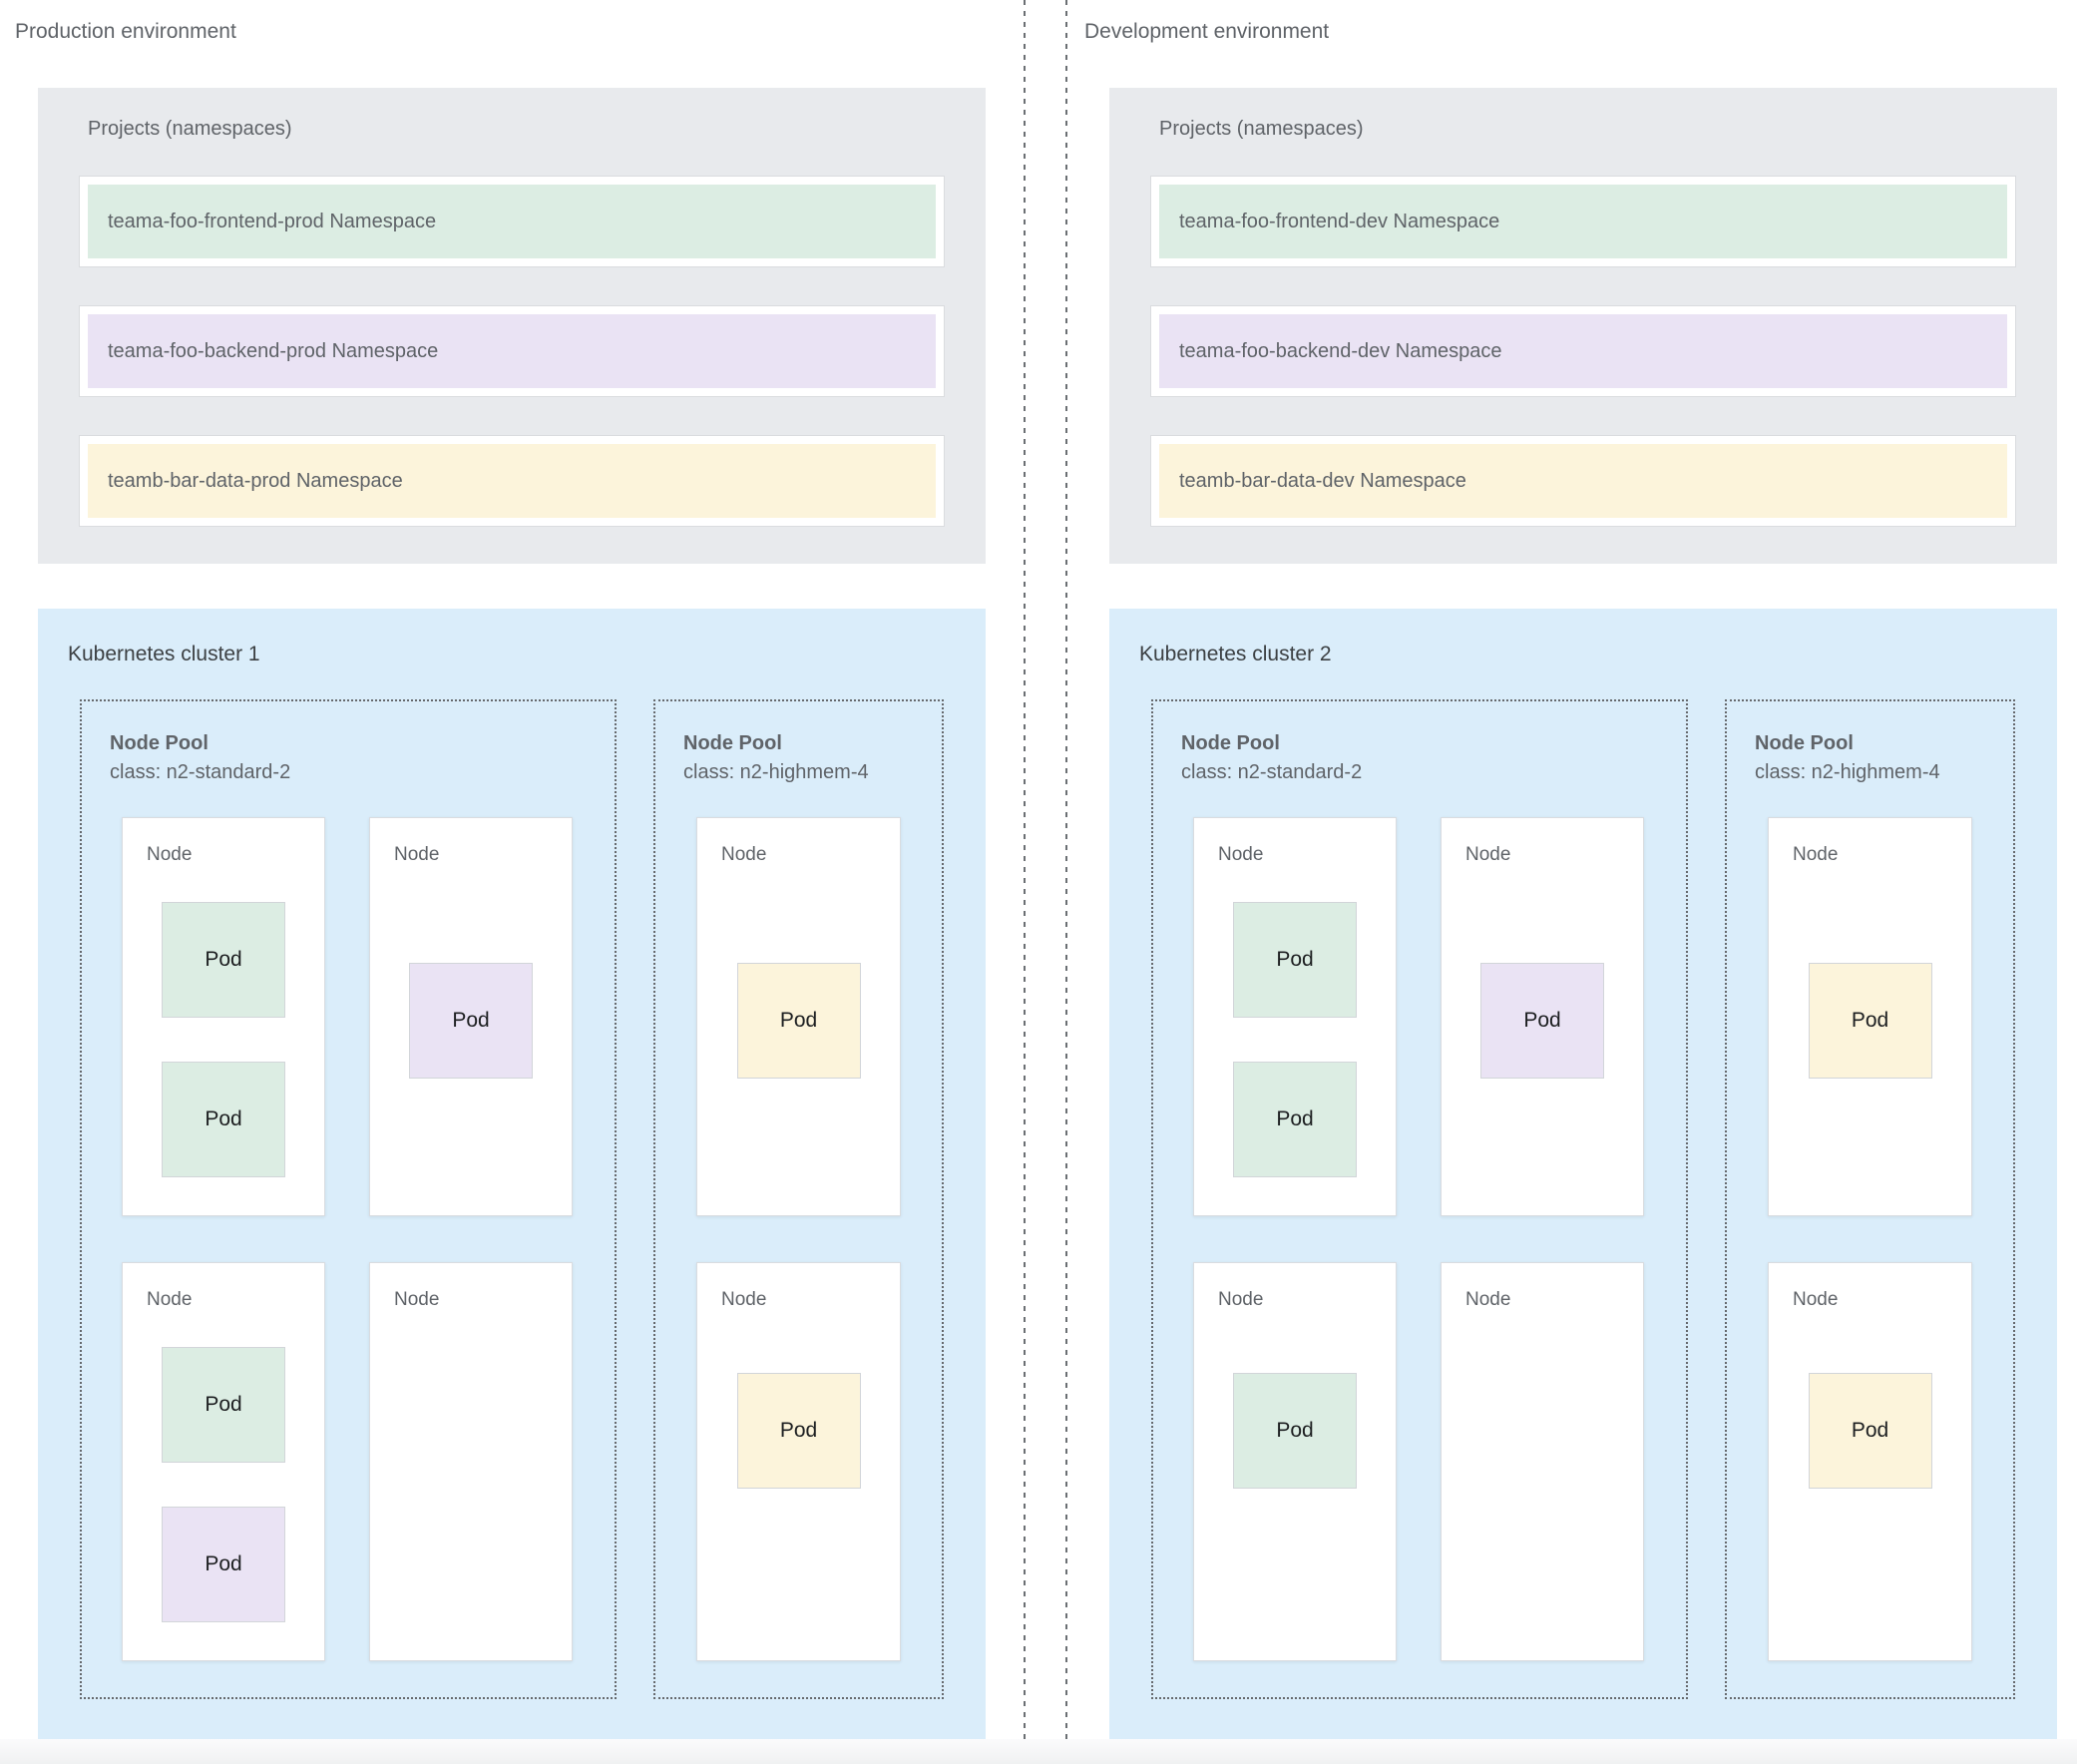  Describe the element at coordinates (1207, 31) in the screenshot. I see `environment-title: Development environment` at that location.